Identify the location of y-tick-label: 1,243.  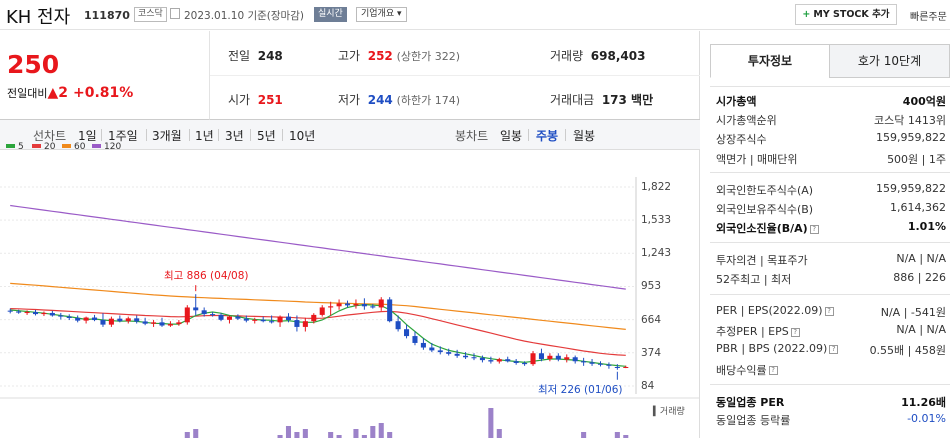
(656, 253).